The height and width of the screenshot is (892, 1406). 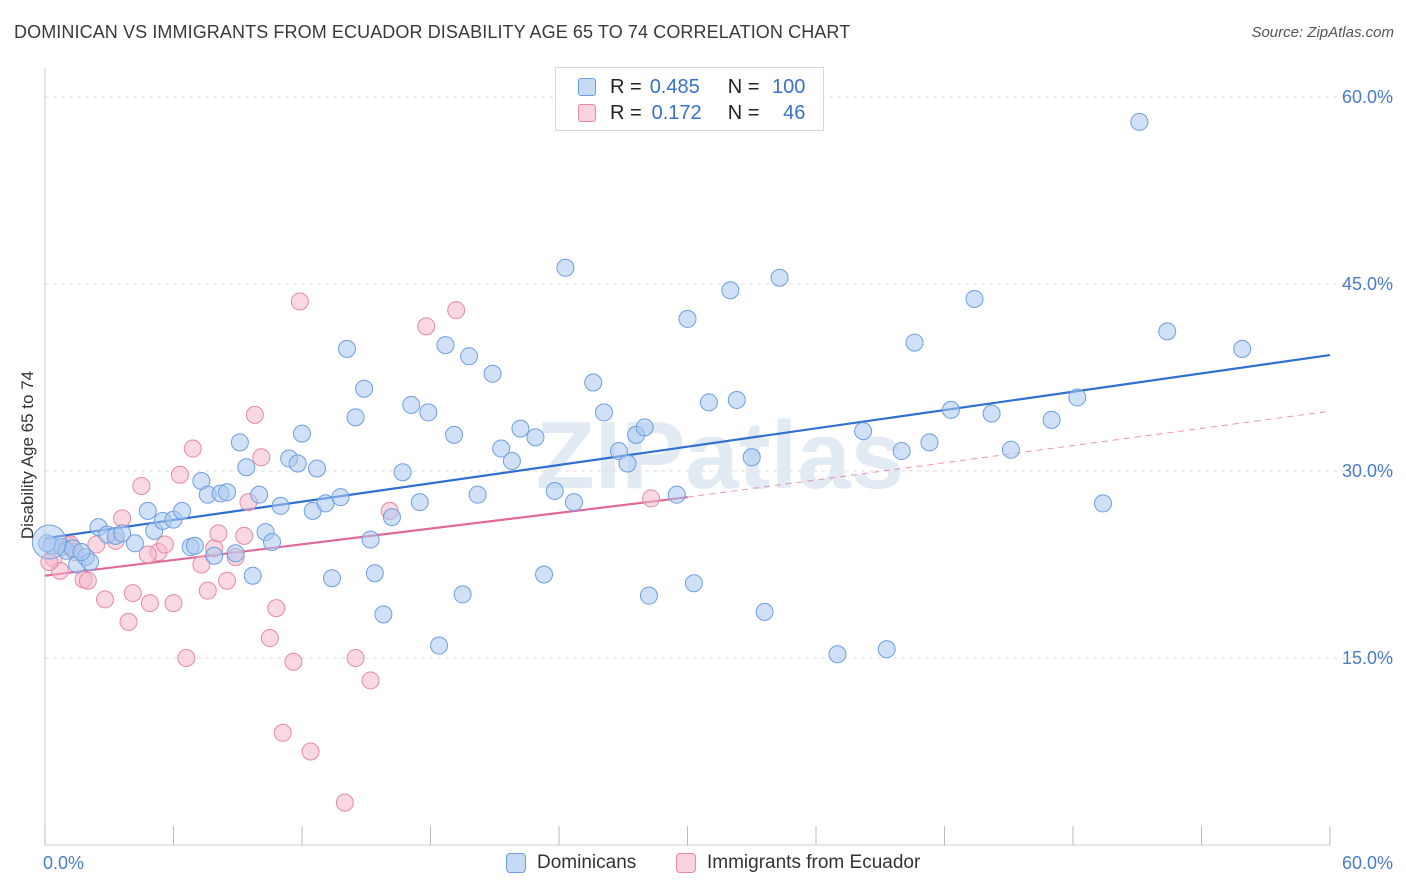 I want to click on watermark: ZIPatlas, so click(x=720, y=455).